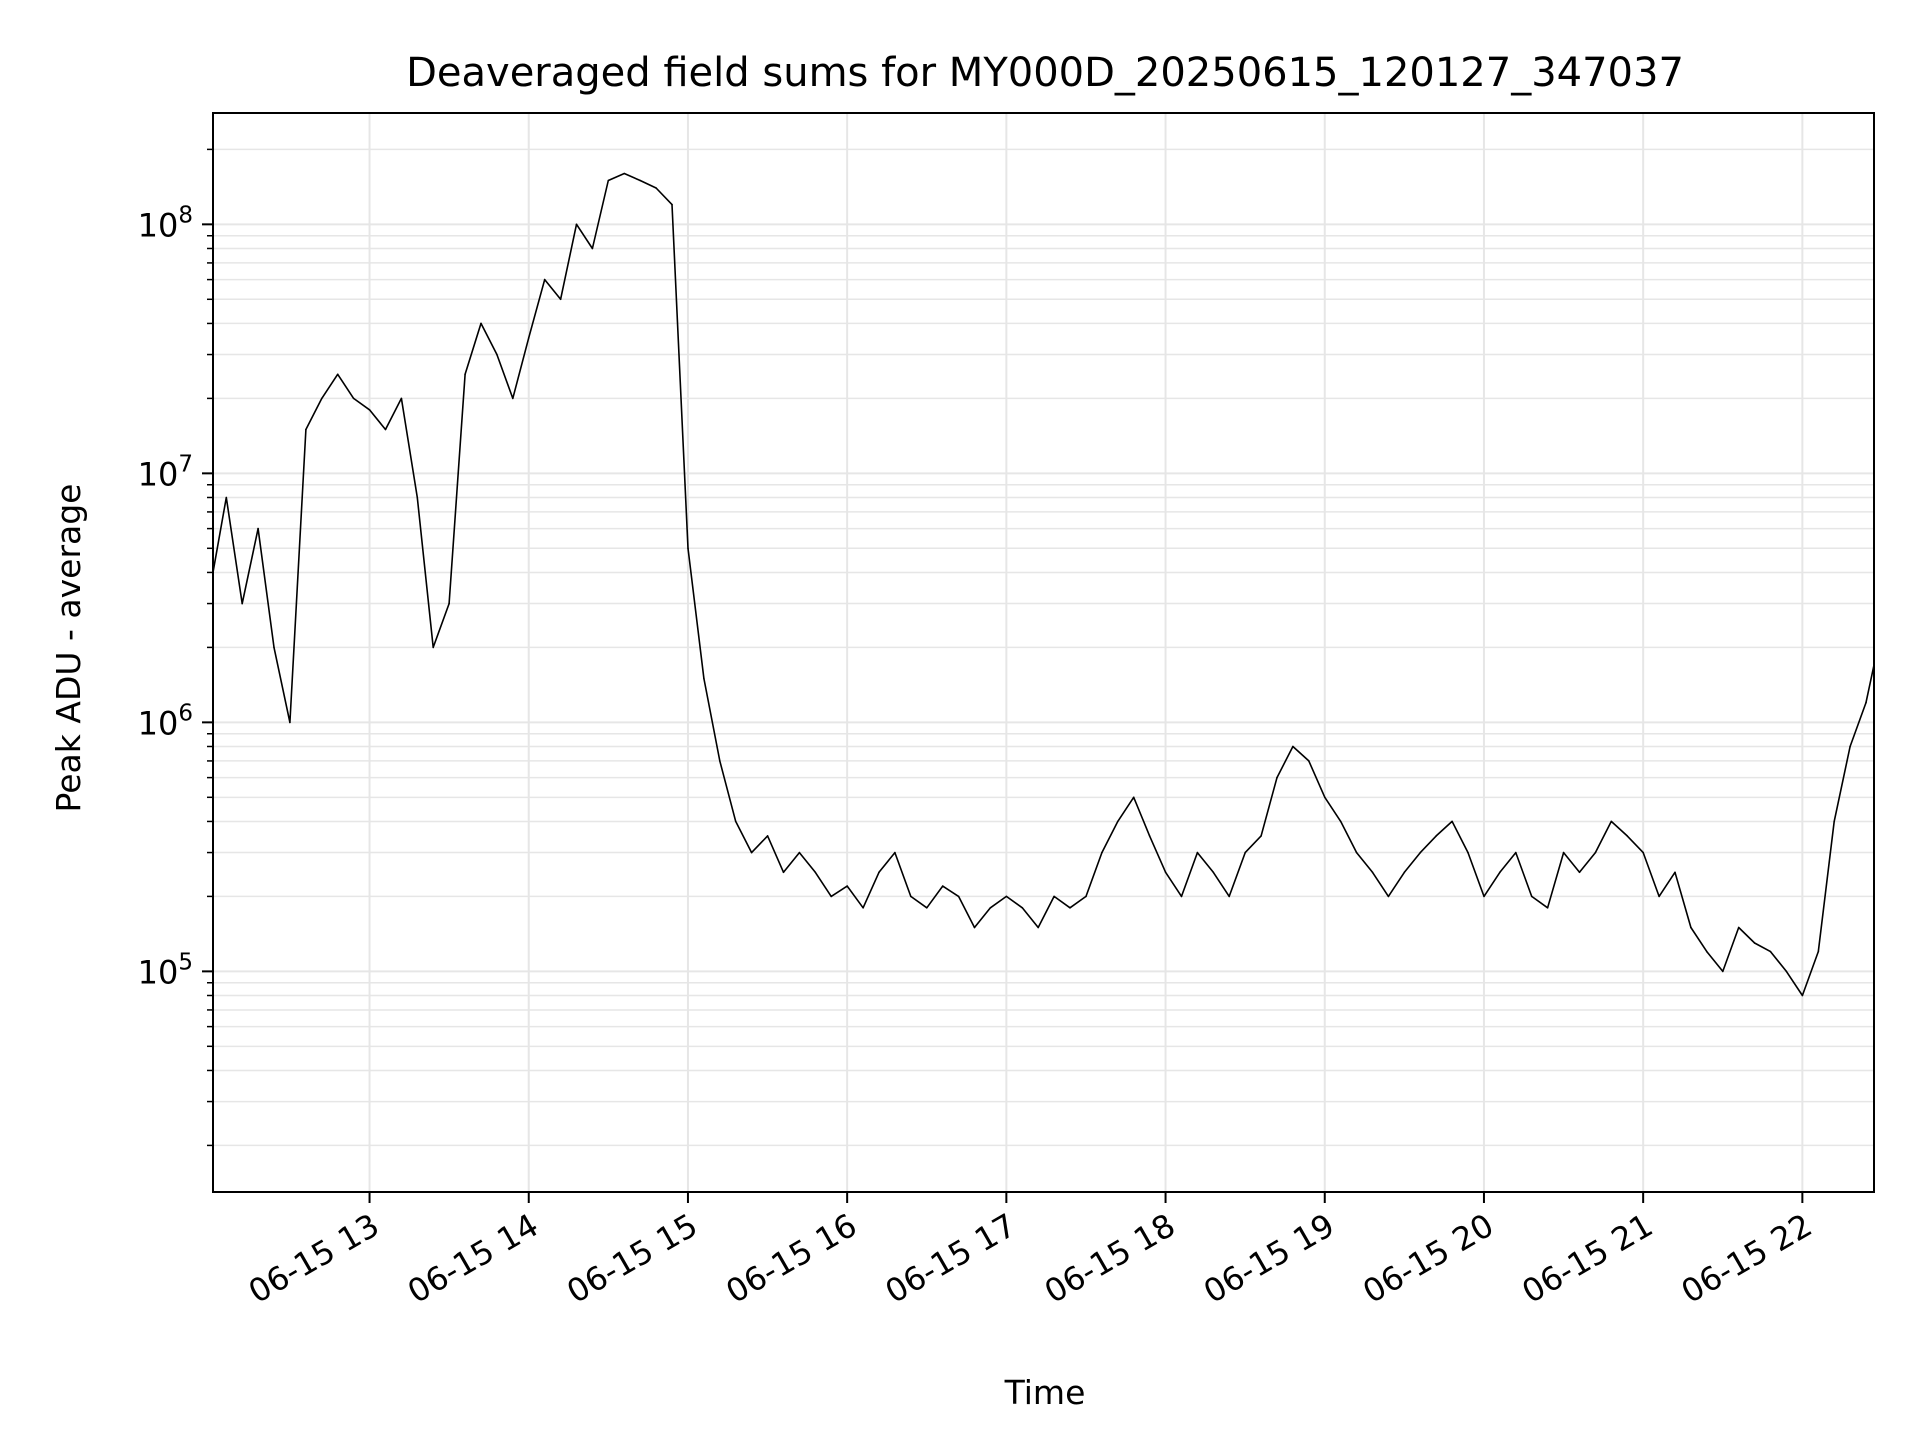 The image size is (1920, 1440). Describe the element at coordinates (165, 721) in the screenshot. I see `y-tick-label: 10⁶` at that location.